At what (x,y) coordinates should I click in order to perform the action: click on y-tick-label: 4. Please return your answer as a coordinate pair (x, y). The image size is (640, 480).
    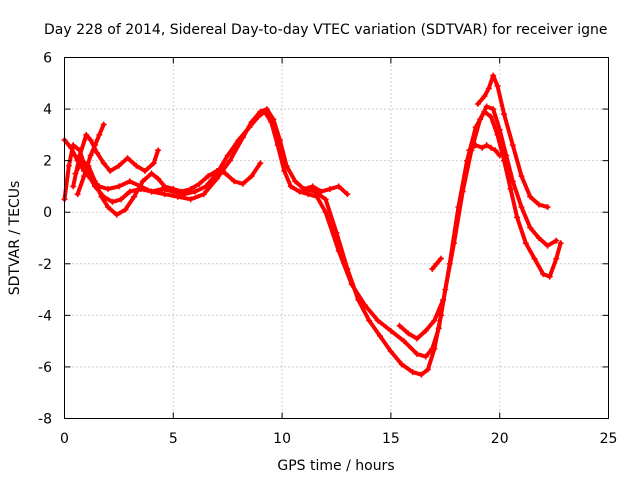
    Looking at the image, I should click on (47, 110).